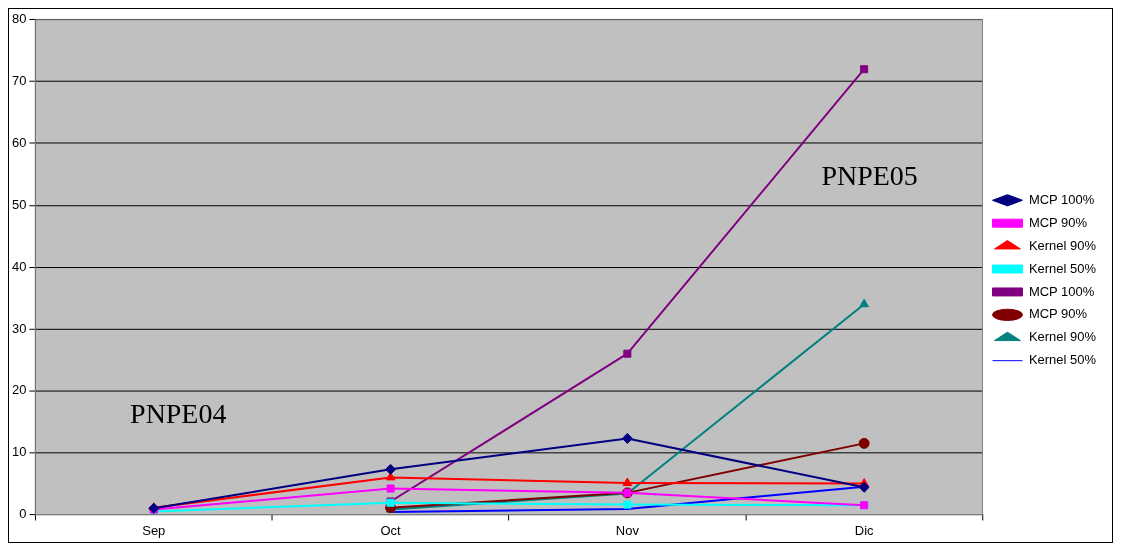 This screenshot has width=1123, height=551. I want to click on y-tick-label: 0, so click(23, 514).